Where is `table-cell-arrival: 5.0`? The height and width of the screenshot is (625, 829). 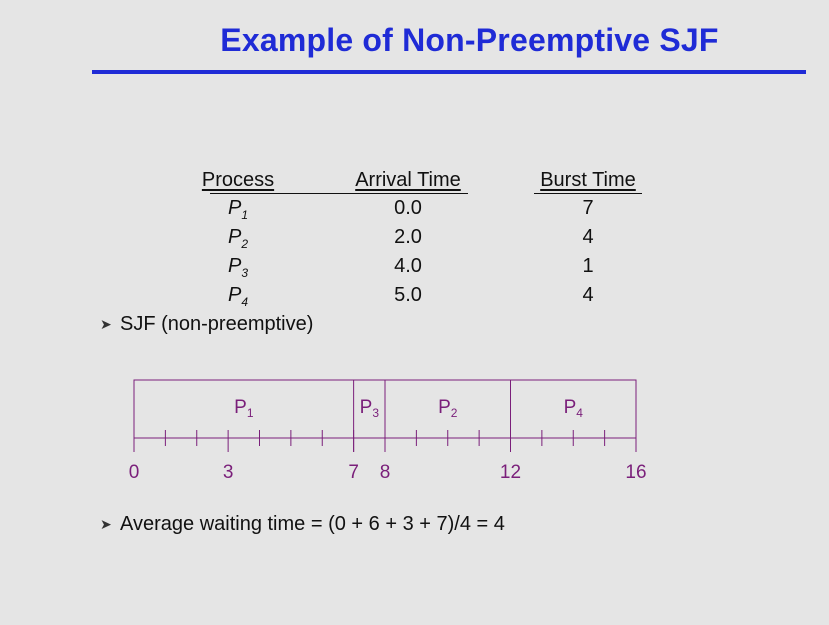 table-cell-arrival: 5.0 is located at coordinates (408, 295).